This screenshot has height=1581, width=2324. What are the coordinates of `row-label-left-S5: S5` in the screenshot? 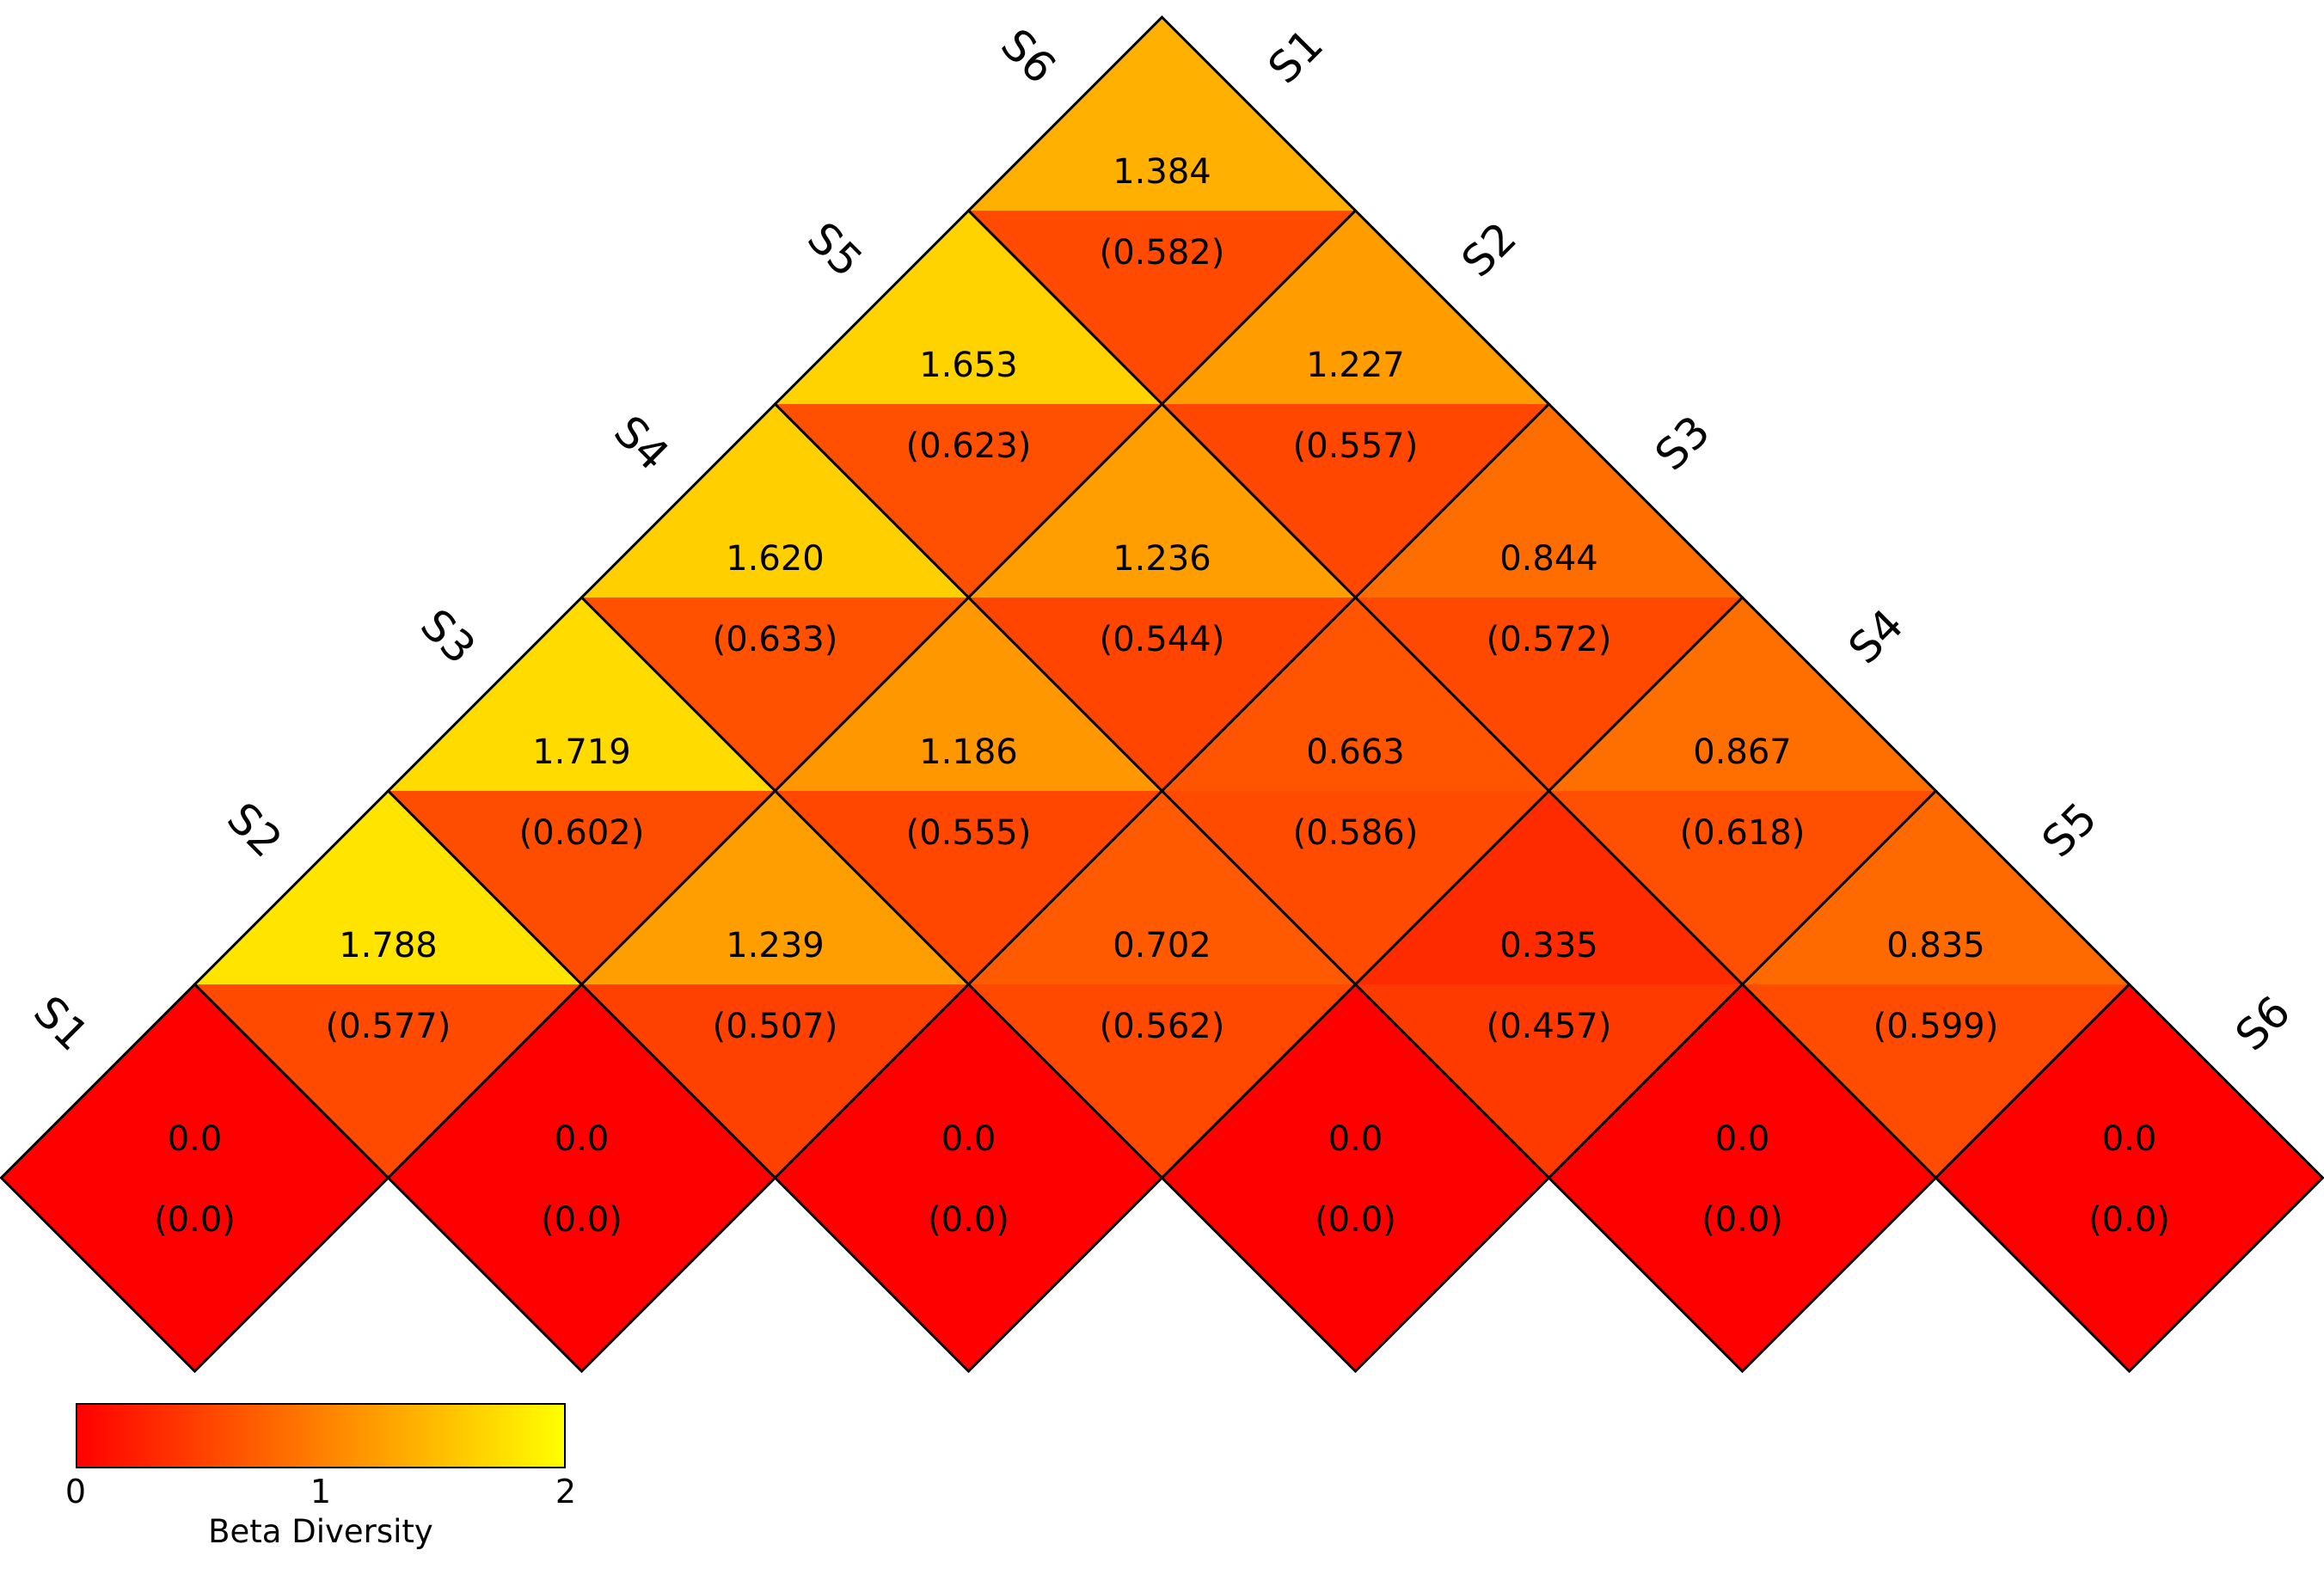 It's located at (835, 250).